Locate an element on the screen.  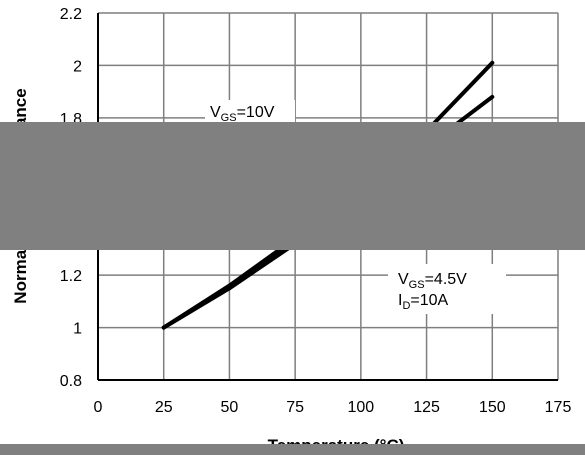
annotation-box is located at coordinates (447, 289).